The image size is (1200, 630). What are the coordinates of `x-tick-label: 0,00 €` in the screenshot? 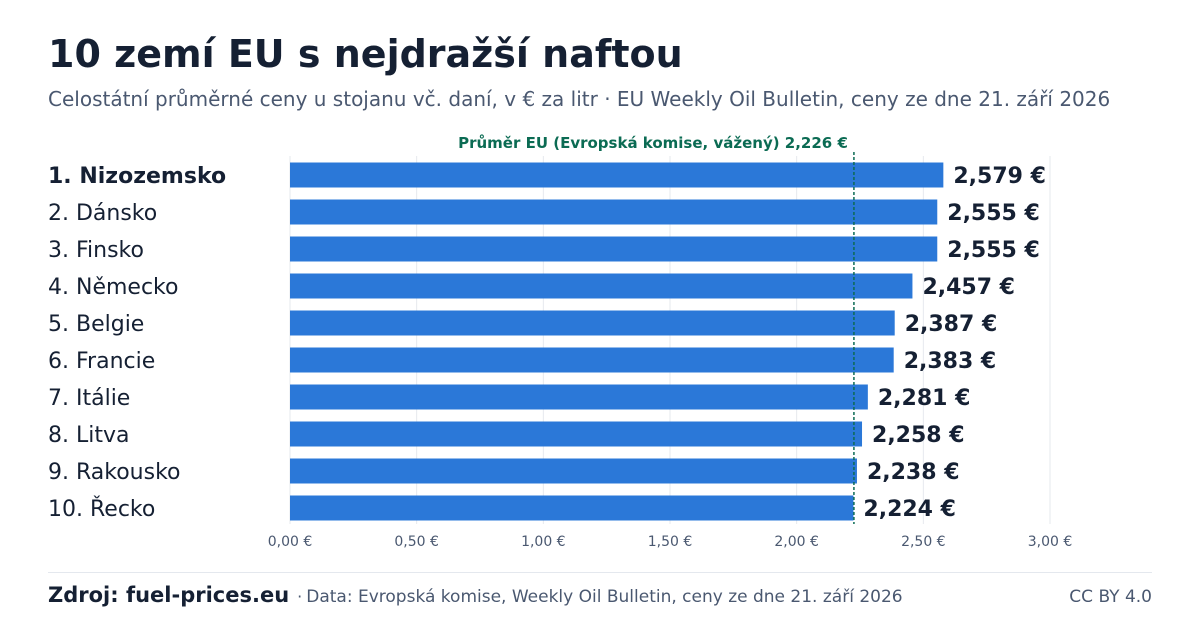 It's located at (290, 542).